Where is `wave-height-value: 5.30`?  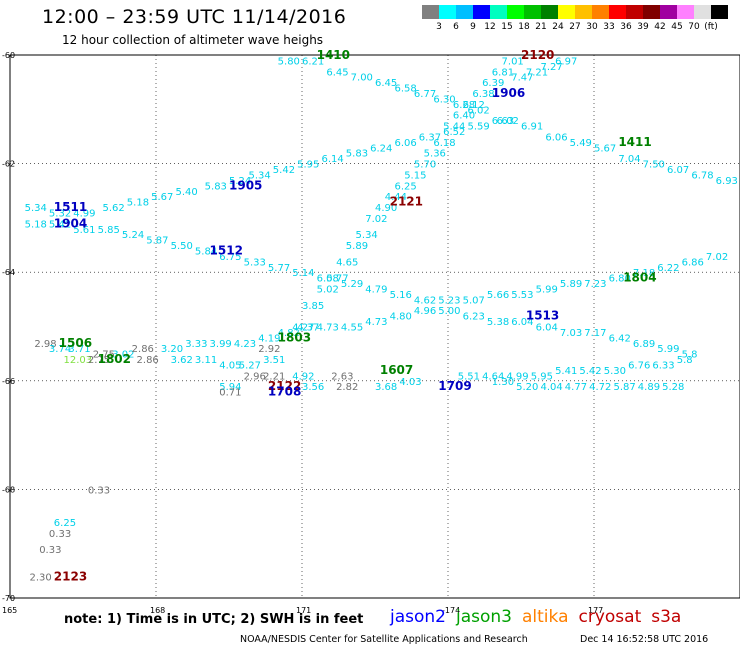 wave-height-value: 5.30 is located at coordinates (615, 371).